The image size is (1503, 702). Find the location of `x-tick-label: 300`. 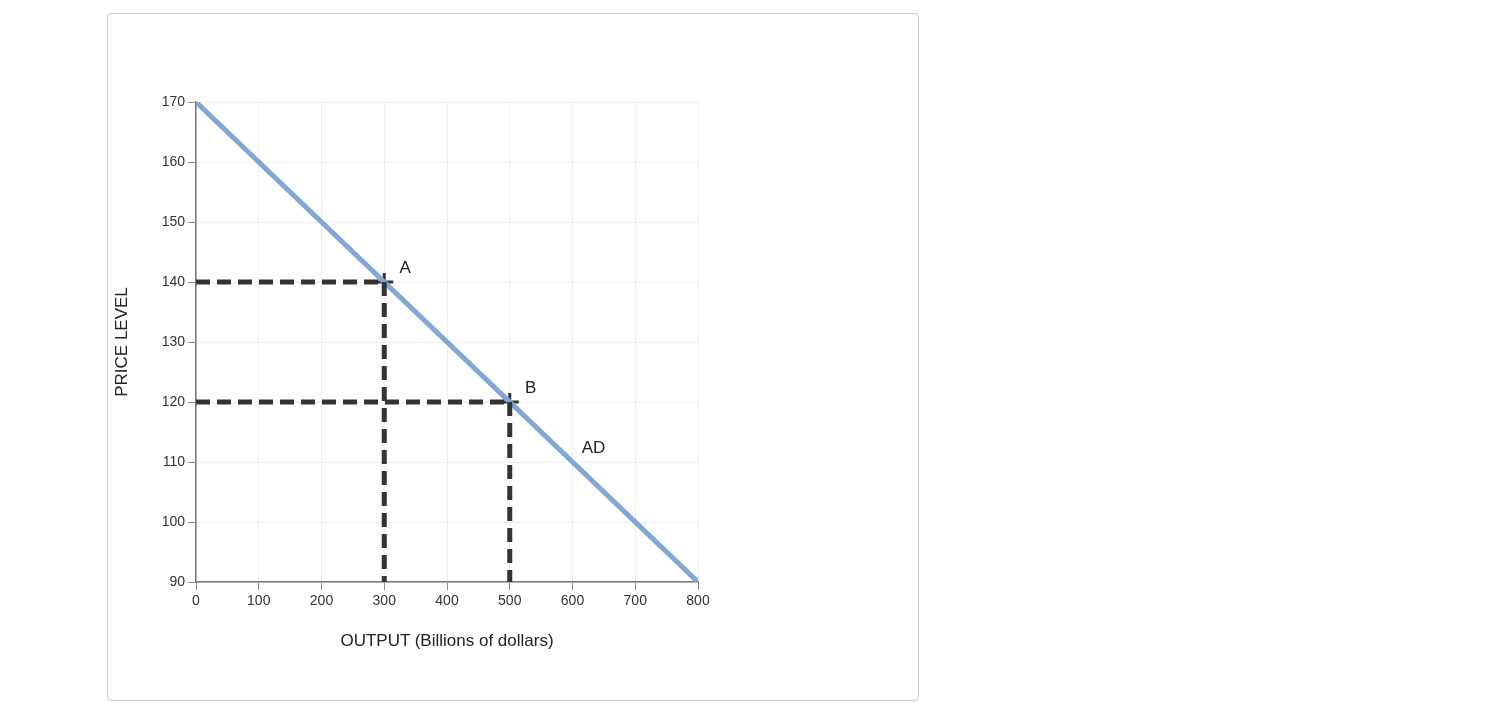

x-tick-label: 300 is located at coordinates (384, 600).